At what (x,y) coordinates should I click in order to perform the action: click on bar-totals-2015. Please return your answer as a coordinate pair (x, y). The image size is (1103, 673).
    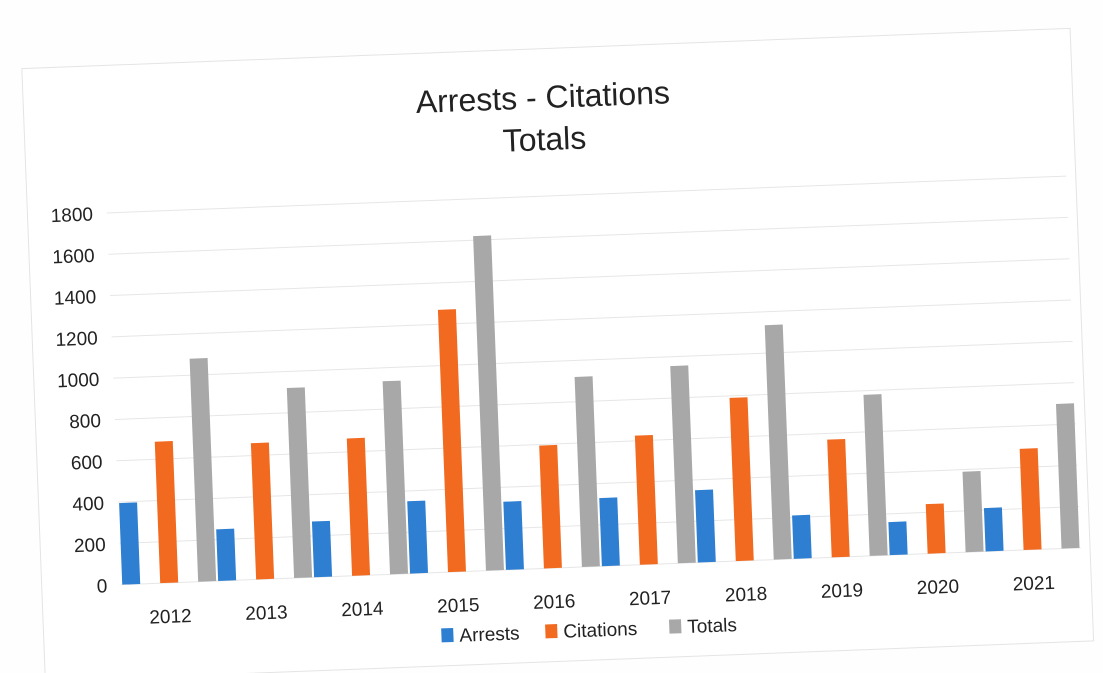
    Looking at the image, I should click on (488, 402).